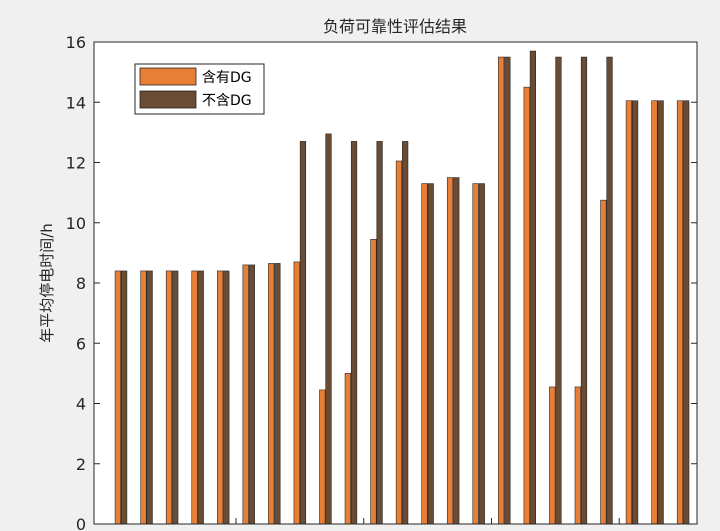 The height and width of the screenshot is (531, 720). I want to click on y-axis-label: 年平均停电时间/h, so click(47, 283).